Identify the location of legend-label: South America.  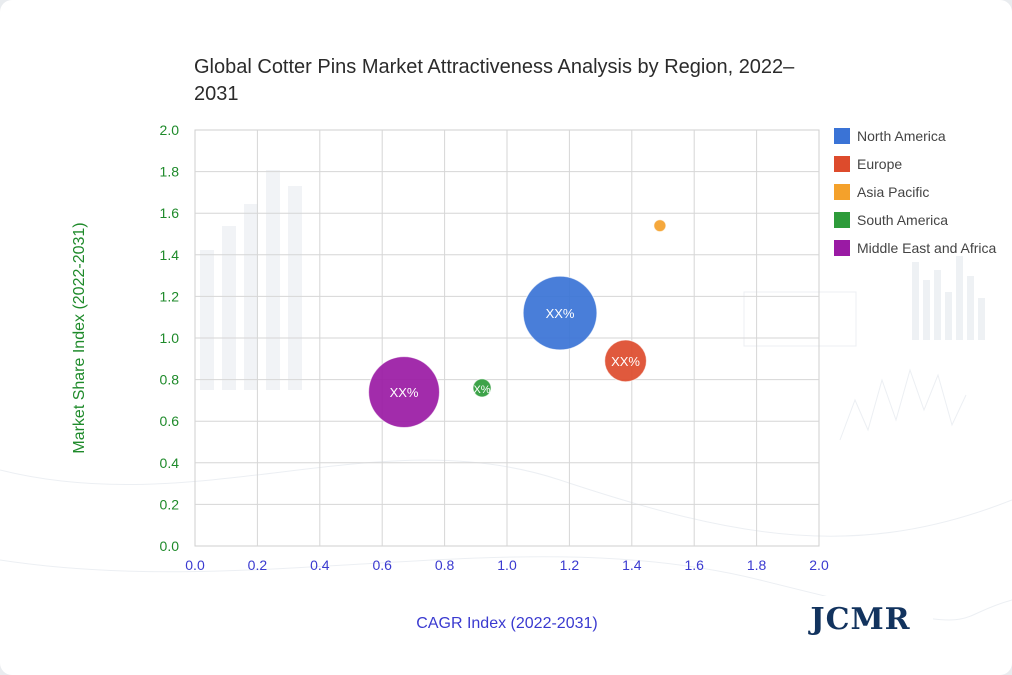
(903, 220).